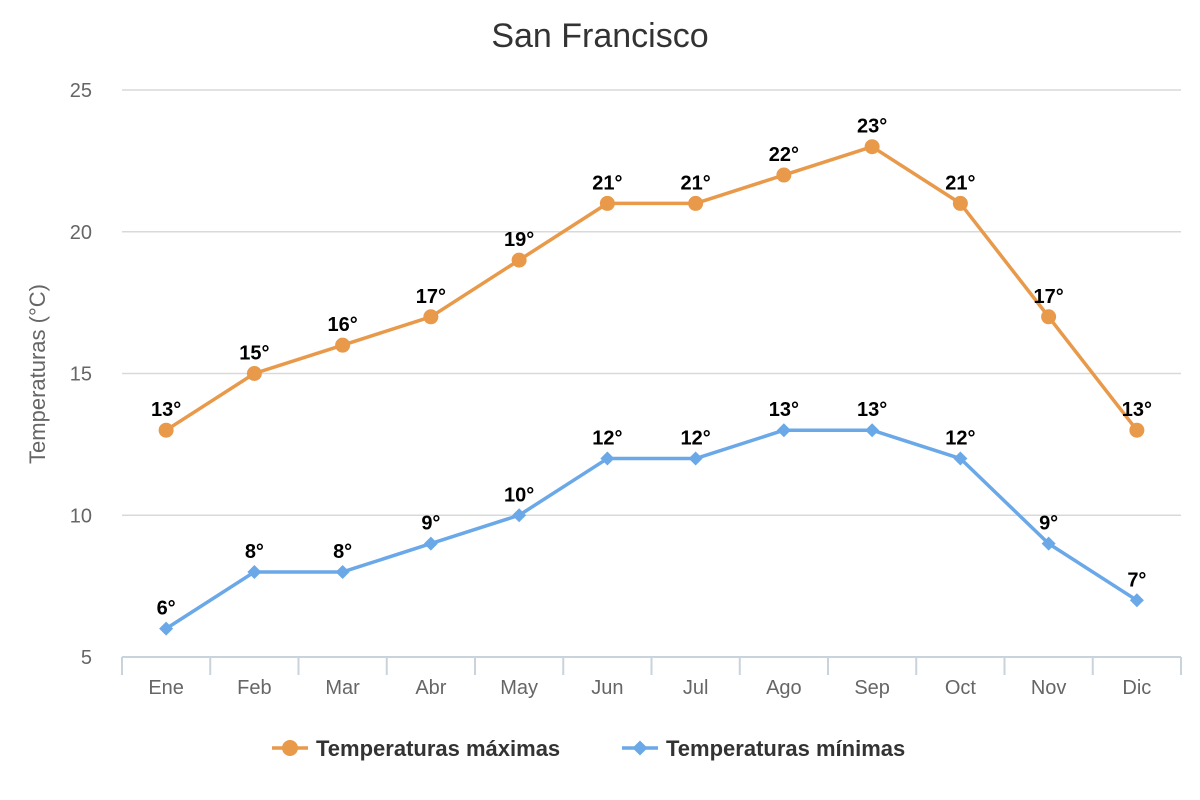 The width and height of the screenshot is (1200, 800). Describe the element at coordinates (1136, 580) in the screenshot. I see `data-label: 7°` at that location.